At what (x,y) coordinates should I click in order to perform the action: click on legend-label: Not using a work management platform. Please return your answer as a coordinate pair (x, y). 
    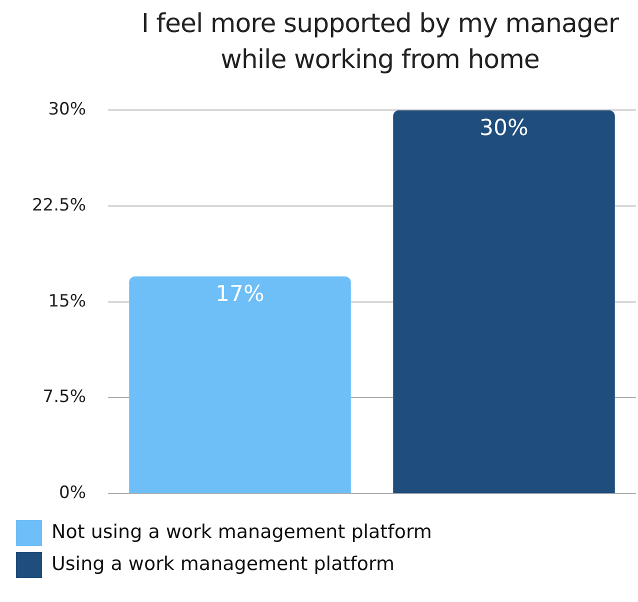
    Looking at the image, I should click on (242, 531).